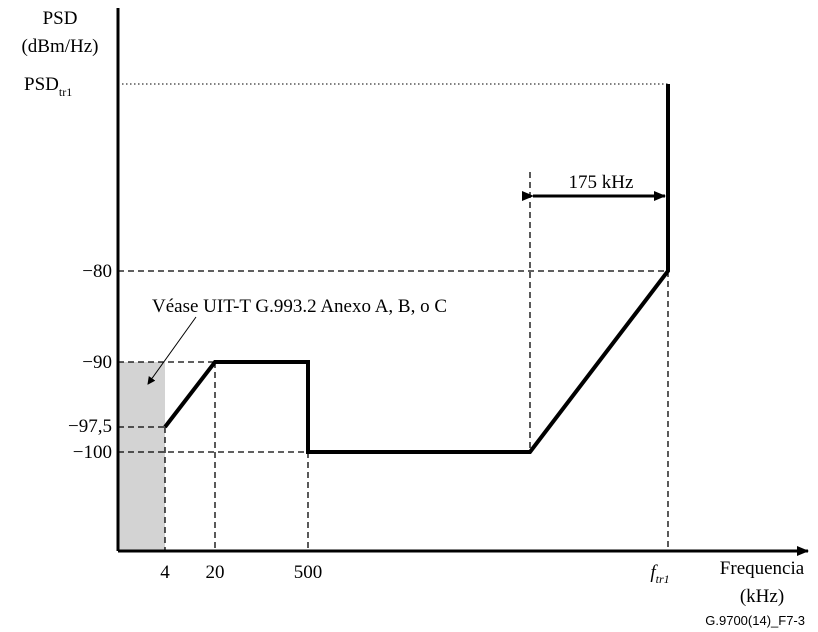 The image size is (818, 632). What do you see at coordinates (215, 572) in the screenshot?
I see `x-tick-20: 20` at bounding box center [215, 572].